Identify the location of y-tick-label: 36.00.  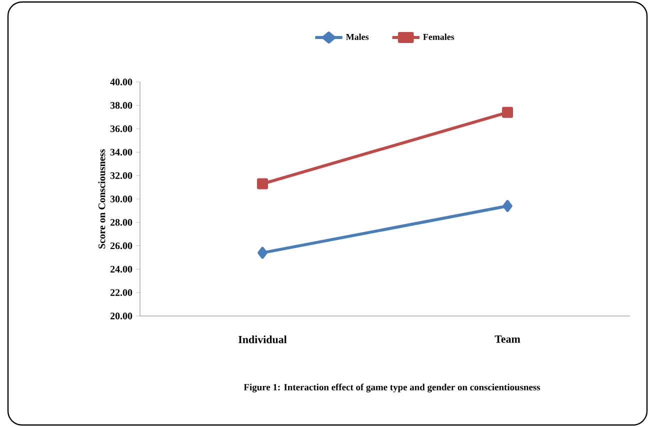
(121, 128).